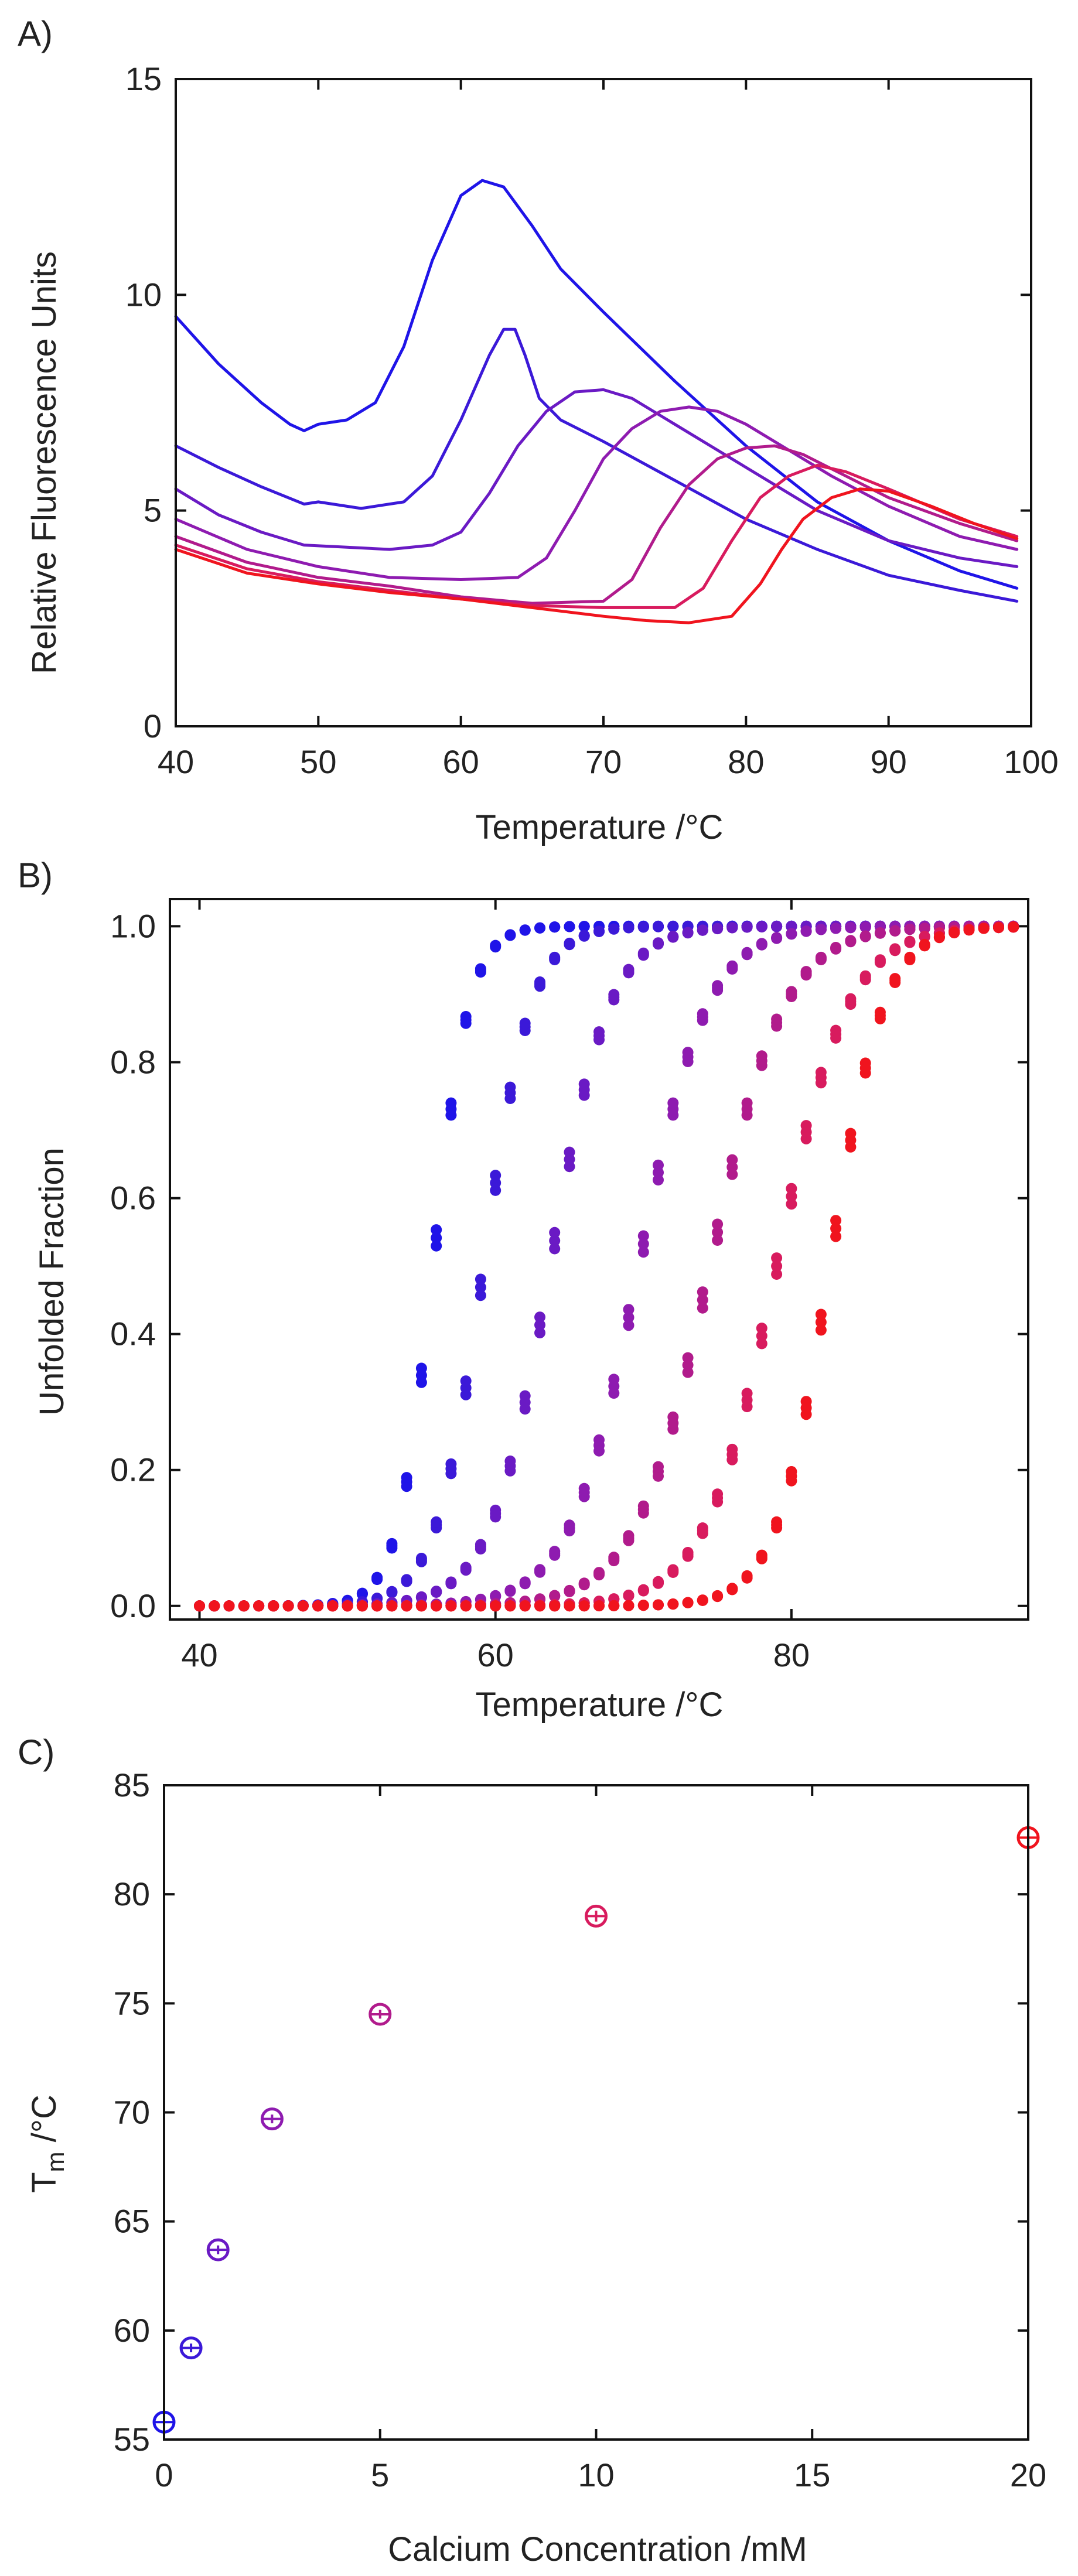 This screenshot has width=1078, height=2576. Describe the element at coordinates (133, 1334) in the screenshot. I see `panel-b-ytick-label: 0.4` at that location.